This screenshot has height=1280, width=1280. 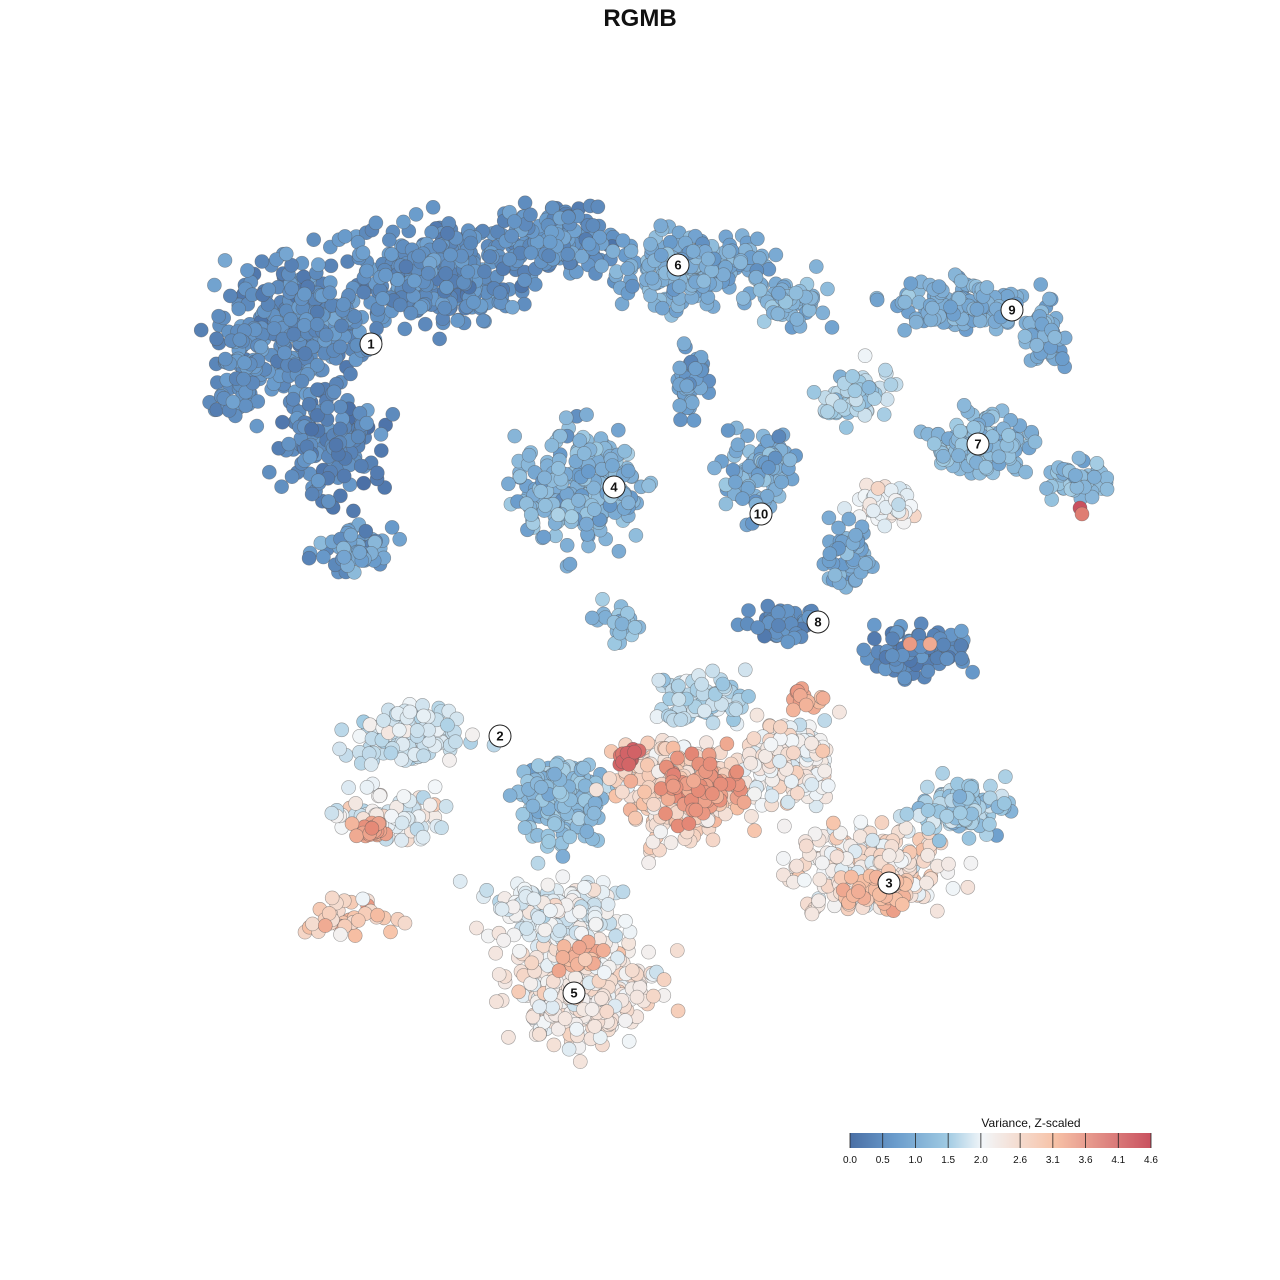 I want to click on cluster-label-8: 8, so click(x=818, y=622).